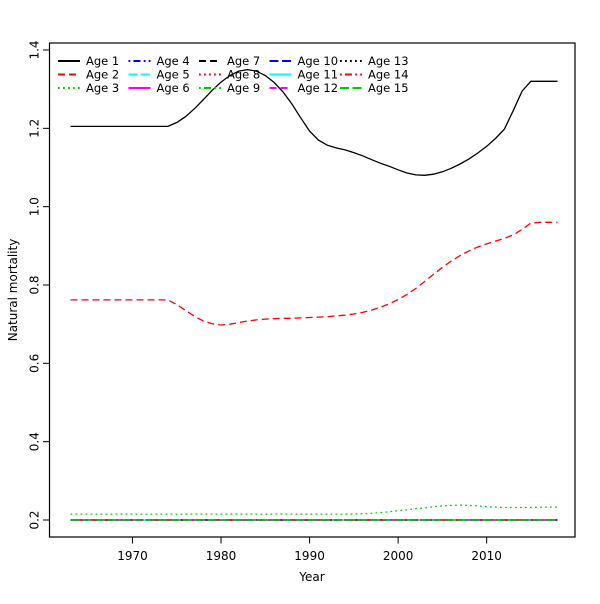  Describe the element at coordinates (388, 75) in the screenshot. I see `legend-label: Age 14` at that location.